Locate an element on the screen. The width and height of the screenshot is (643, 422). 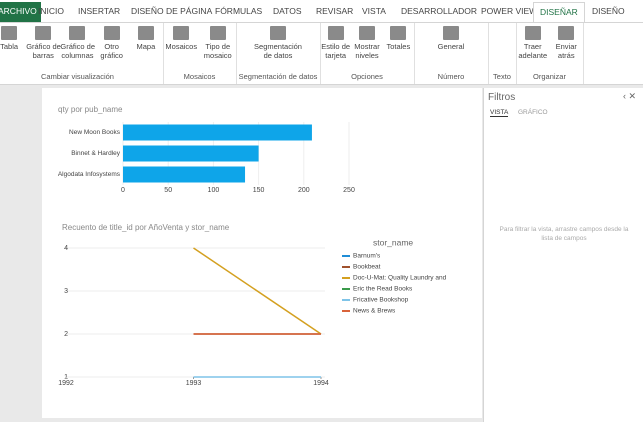
button-label: Tipo de is located at coordinates (218, 46).